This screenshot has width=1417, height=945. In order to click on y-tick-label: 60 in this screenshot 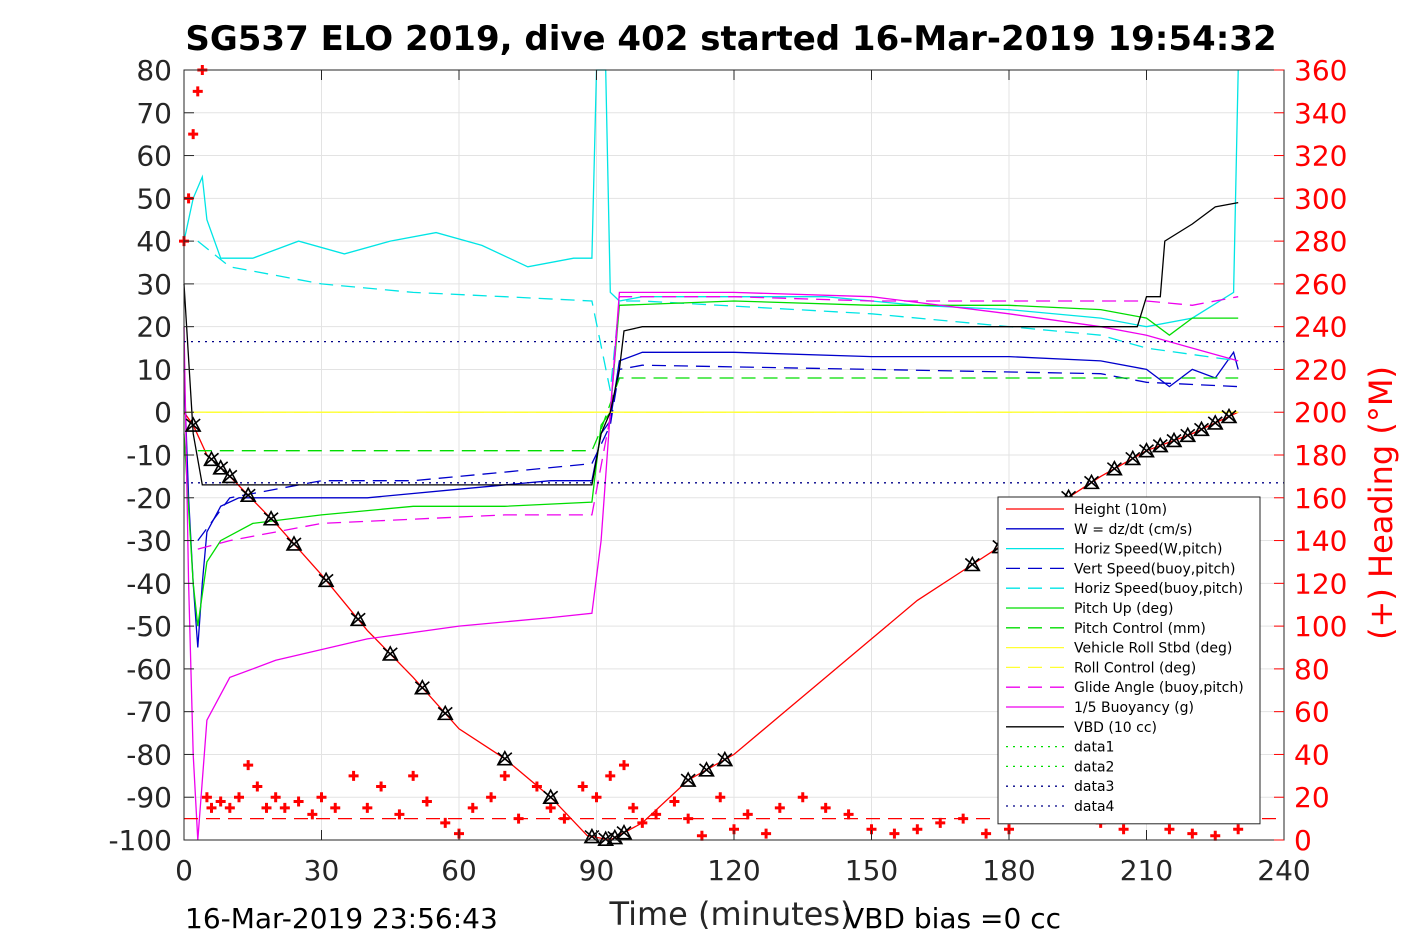, I will do `click(154, 156)`.